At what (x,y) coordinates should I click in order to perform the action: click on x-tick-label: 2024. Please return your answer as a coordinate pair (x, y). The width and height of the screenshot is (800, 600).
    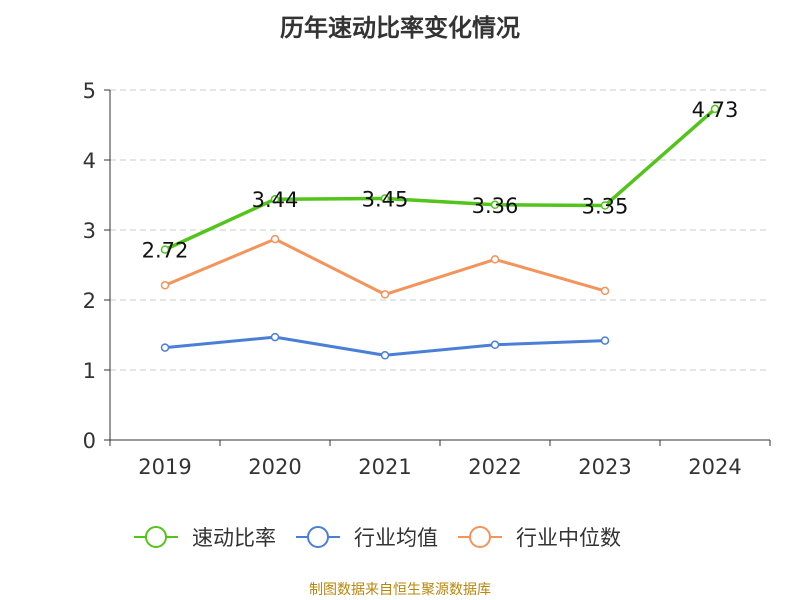
    Looking at the image, I should click on (714, 467).